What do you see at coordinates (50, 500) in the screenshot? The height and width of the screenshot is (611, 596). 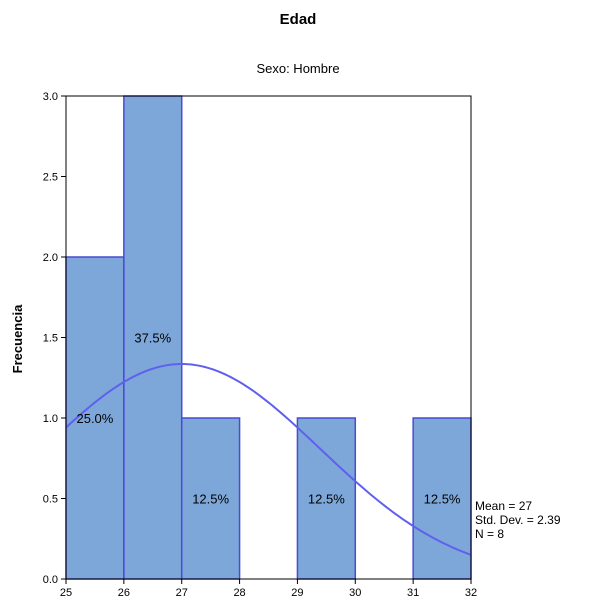 I see `y-tick-label-1: 0.5` at bounding box center [50, 500].